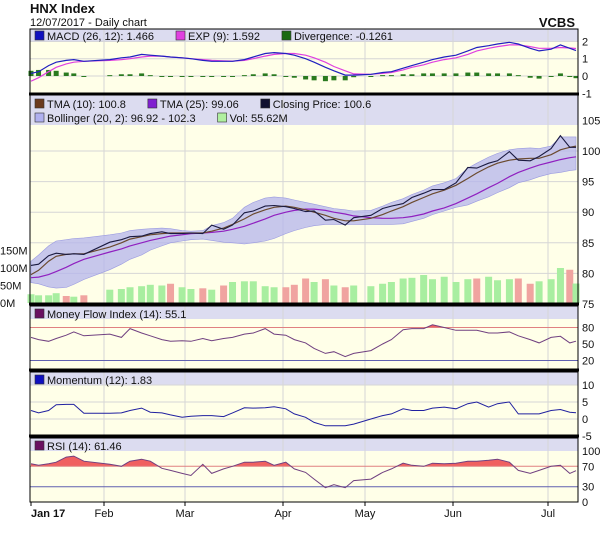 The height and width of the screenshot is (536, 609). Describe the element at coordinates (304, 378) in the screenshot. I see `momentum-legend-band` at that location.